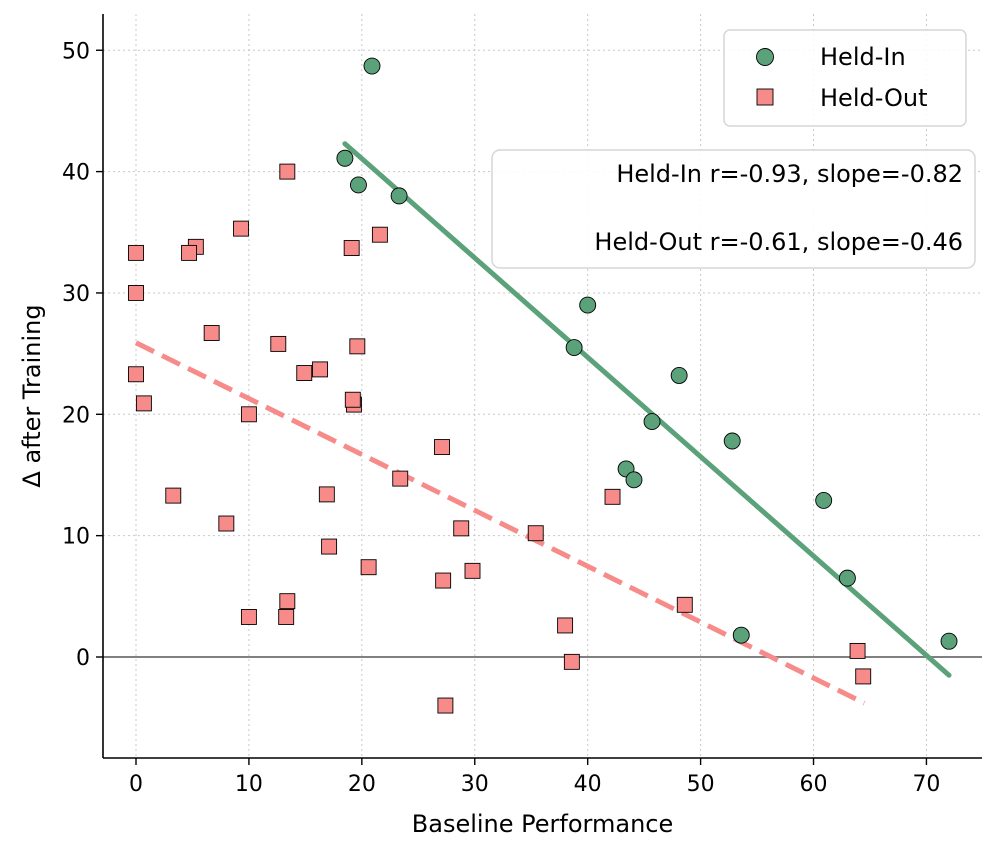  Describe the element at coordinates (83, 658) in the screenshot. I see `y-tick-label: 0` at that location.